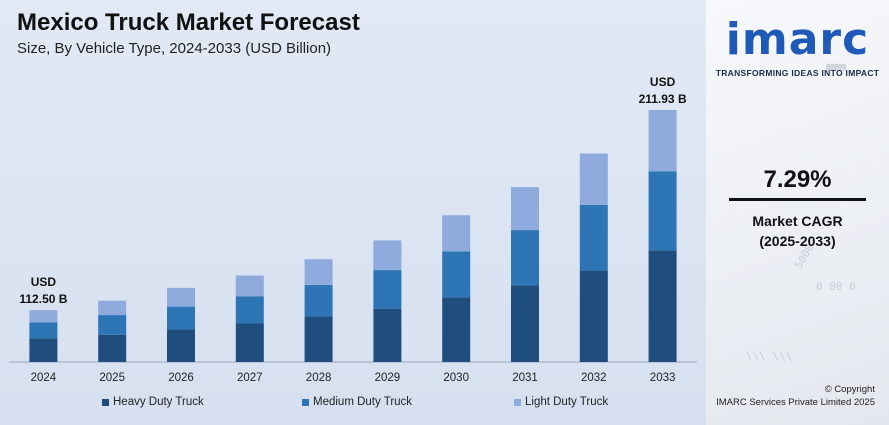 Image resolution: width=889 pixels, height=425 pixels. Describe the element at coordinates (105, 402) in the screenshot. I see `legend-swatch-heavy` at that location.